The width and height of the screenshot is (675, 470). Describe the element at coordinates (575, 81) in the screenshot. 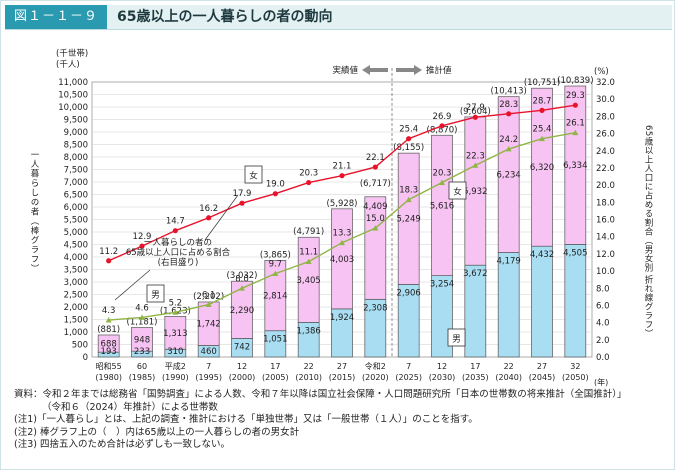

I see `bar-total-label: (10,839)` at that location.